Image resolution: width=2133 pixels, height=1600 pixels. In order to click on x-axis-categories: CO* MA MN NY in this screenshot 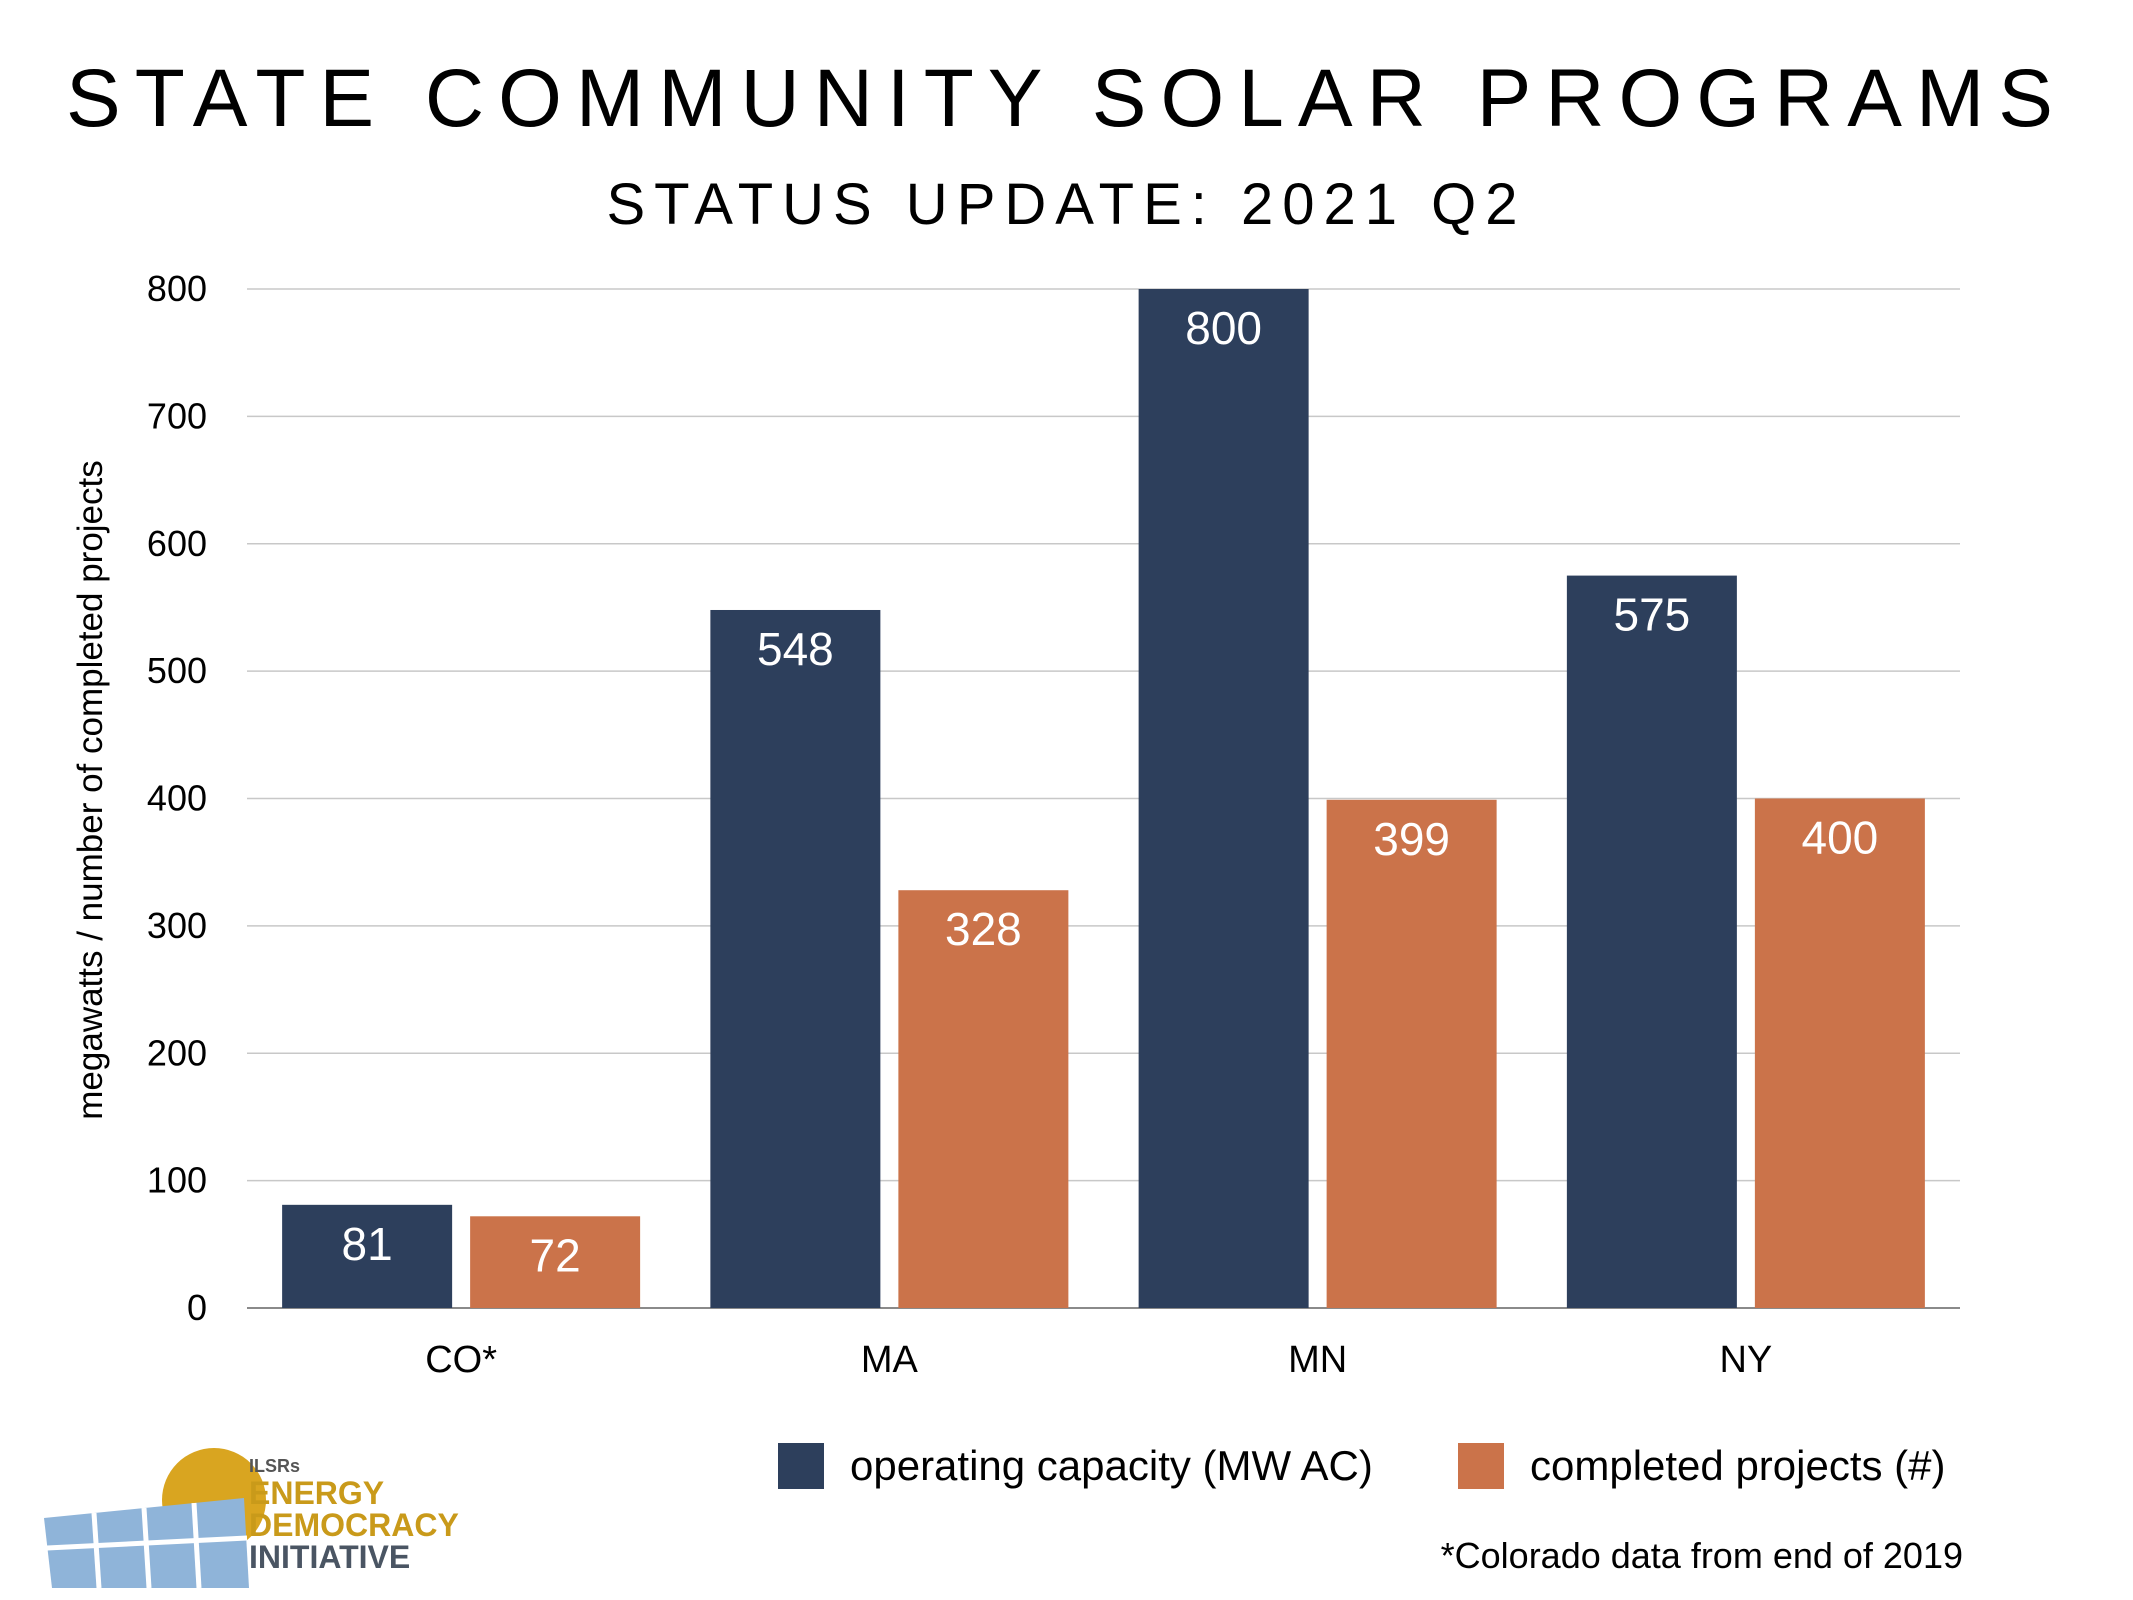, I will do `click(1098, 1360)`.